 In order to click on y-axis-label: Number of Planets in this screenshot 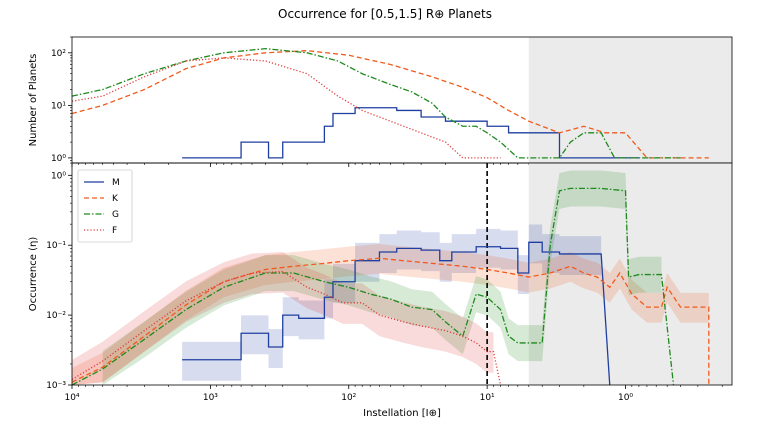, I will do `click(33, 100)`.